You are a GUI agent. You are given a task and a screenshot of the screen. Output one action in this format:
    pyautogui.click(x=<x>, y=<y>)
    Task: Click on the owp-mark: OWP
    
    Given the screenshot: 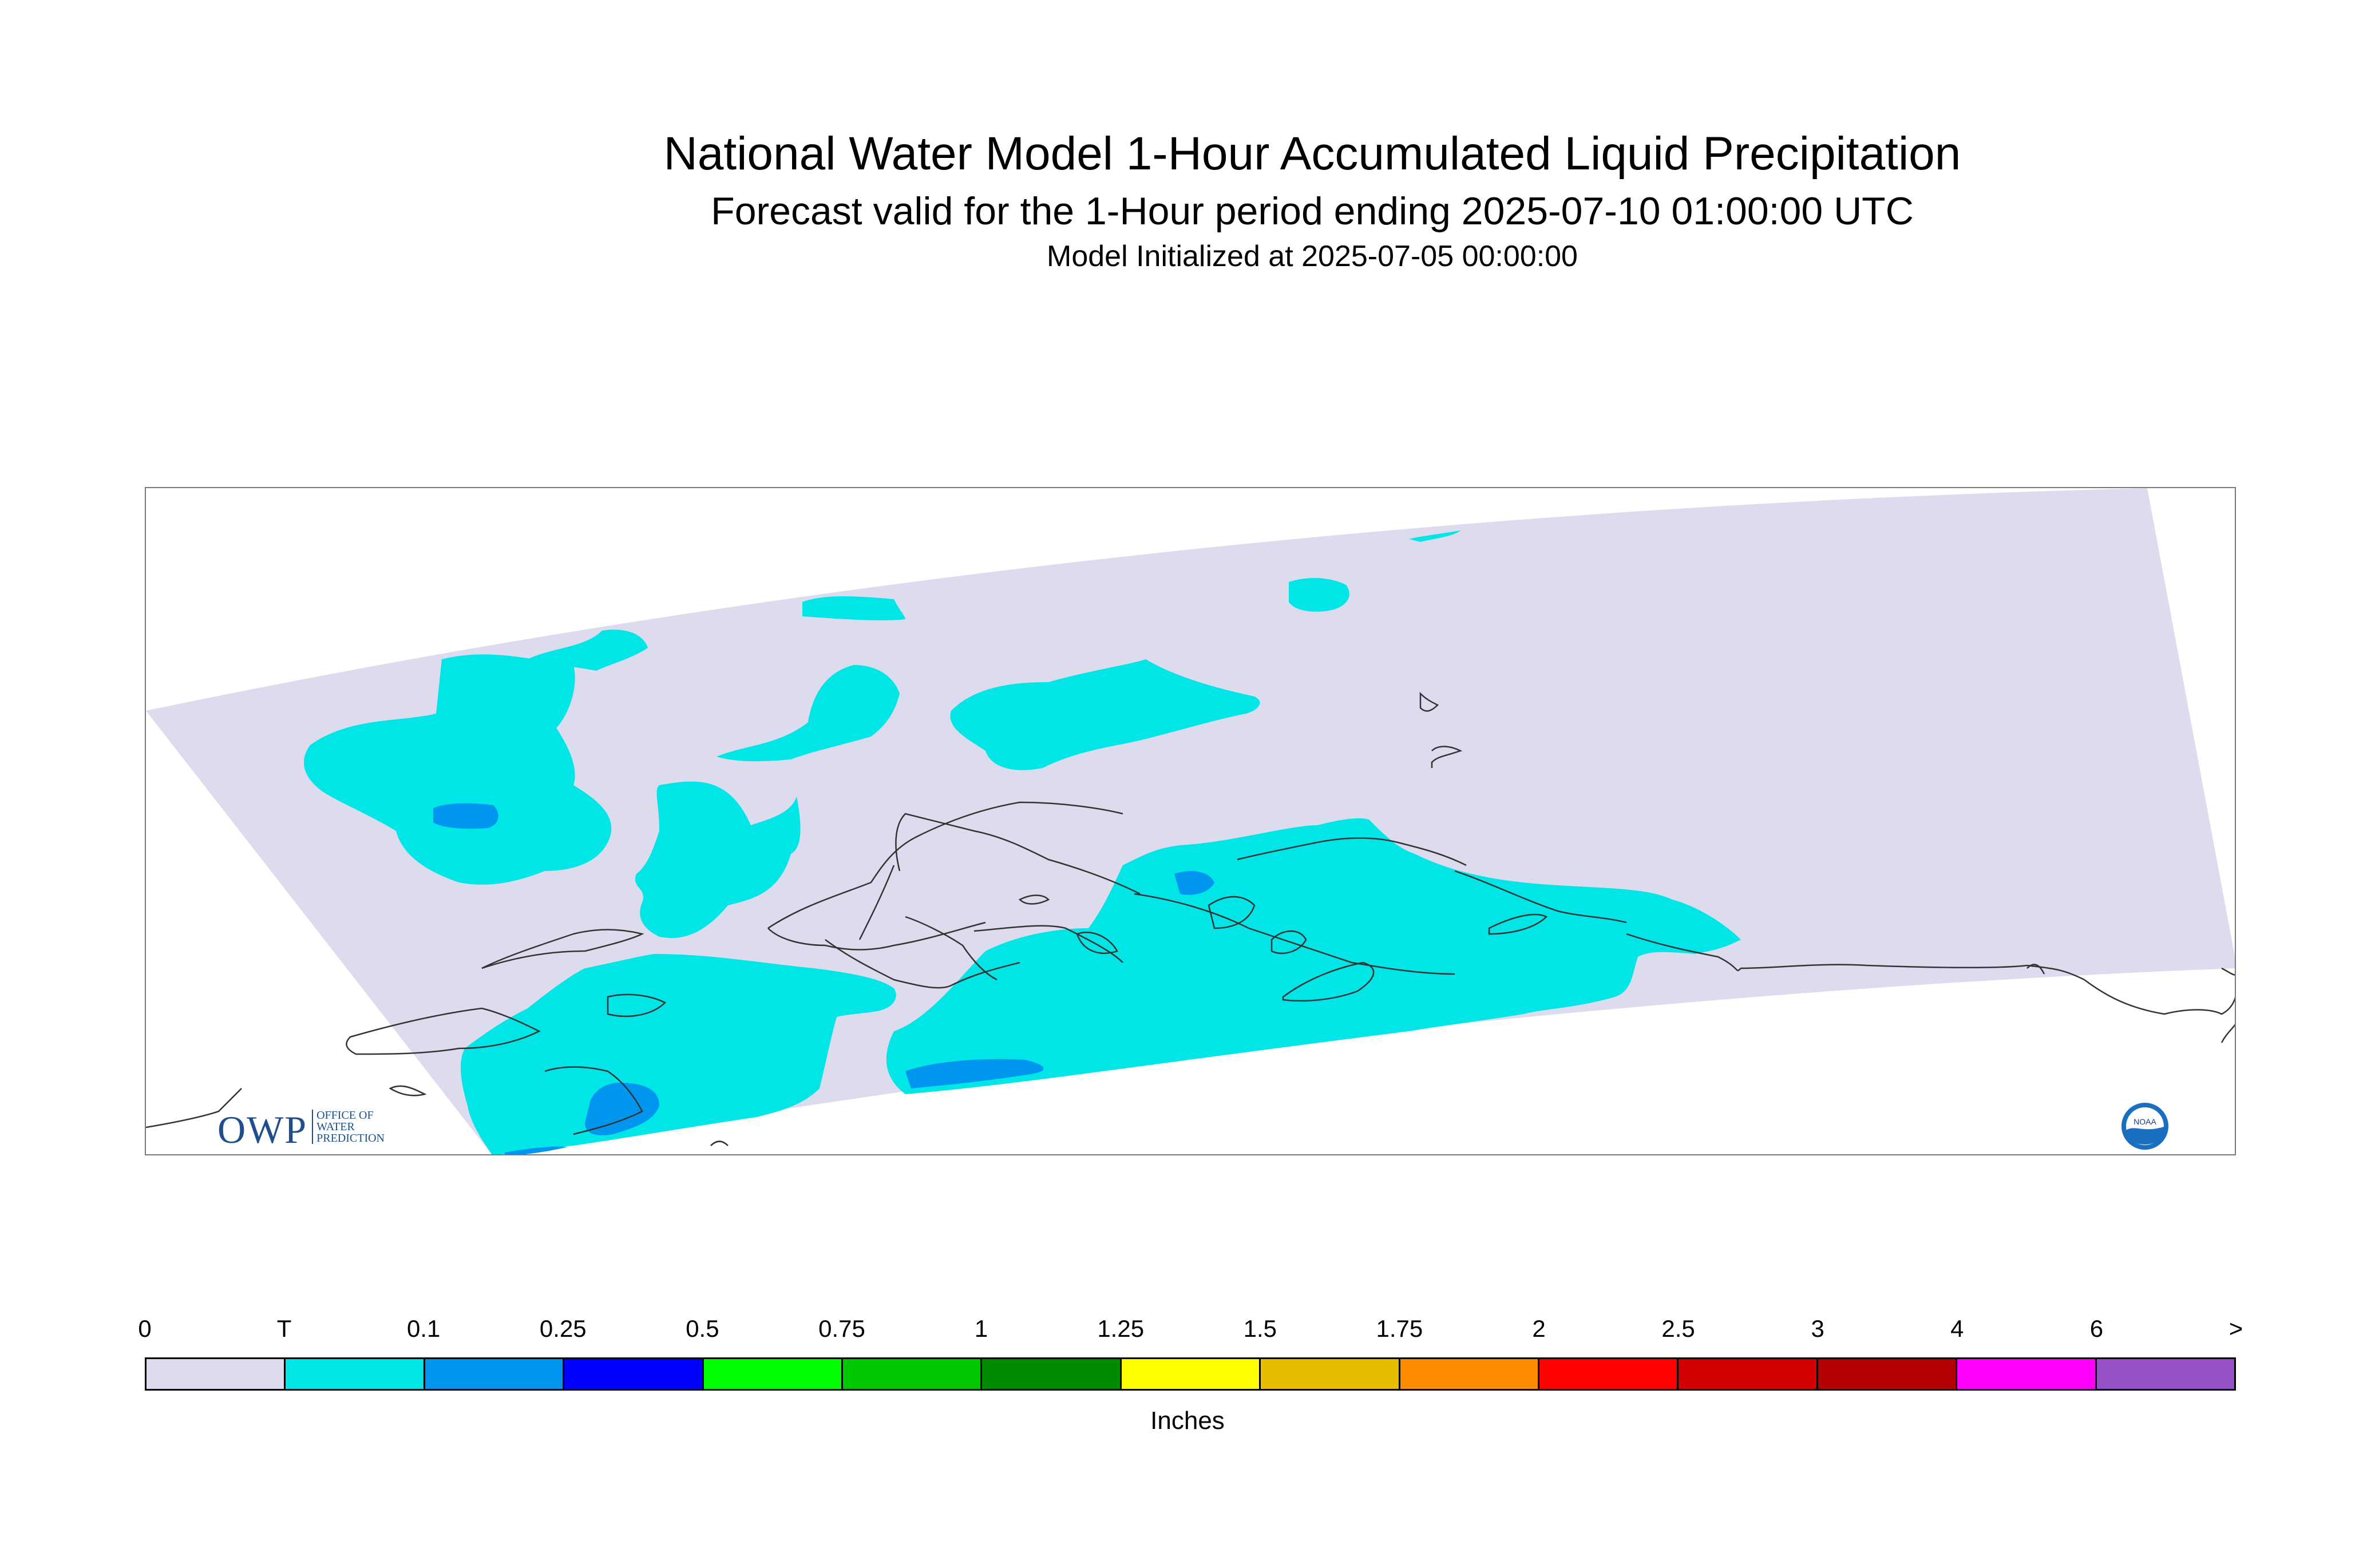 What is the action you would take?
    pyautogui.click(x=263, y=1129)
    